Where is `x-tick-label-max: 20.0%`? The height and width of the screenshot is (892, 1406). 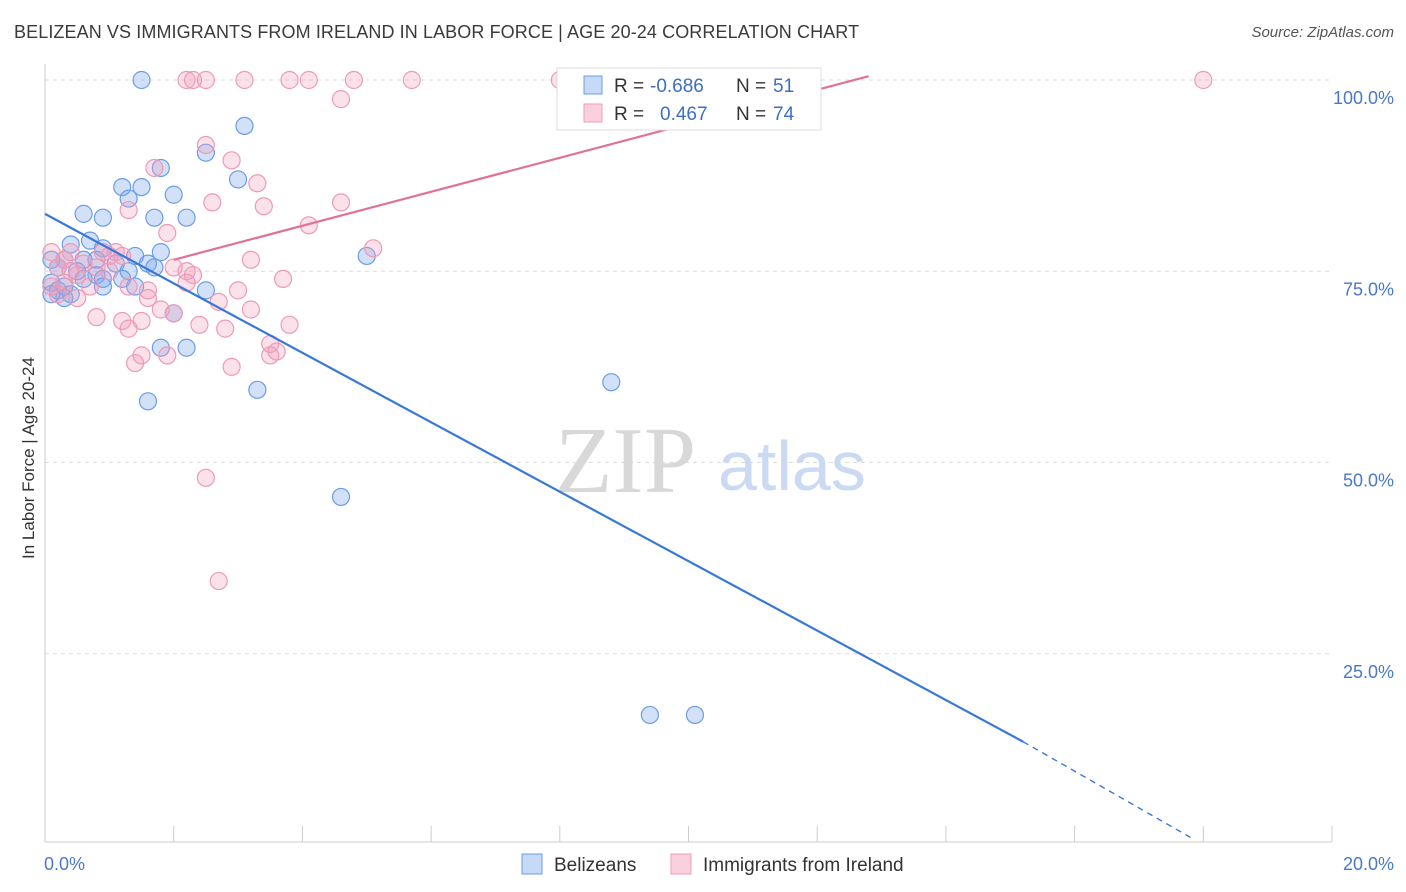 x-tick-label-max: 20.0% is located at coordinates (1368, 864).